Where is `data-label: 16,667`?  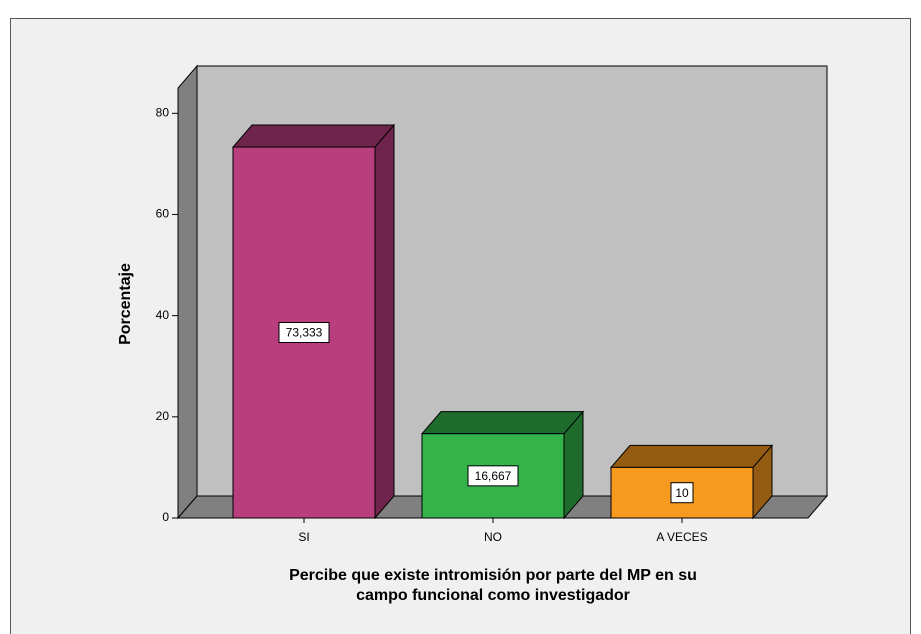
data-label: 16,667 is located at coordinates (493, 476).